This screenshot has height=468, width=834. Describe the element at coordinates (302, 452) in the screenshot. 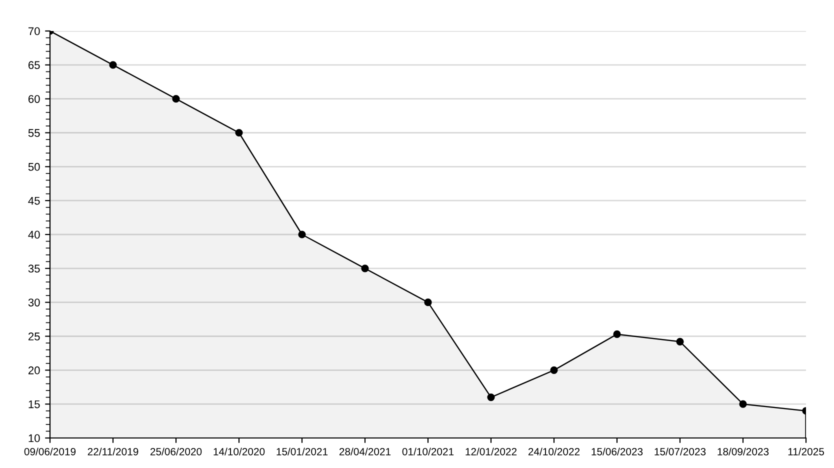

I see `x-tick-label: 15/01/2021` at that location.